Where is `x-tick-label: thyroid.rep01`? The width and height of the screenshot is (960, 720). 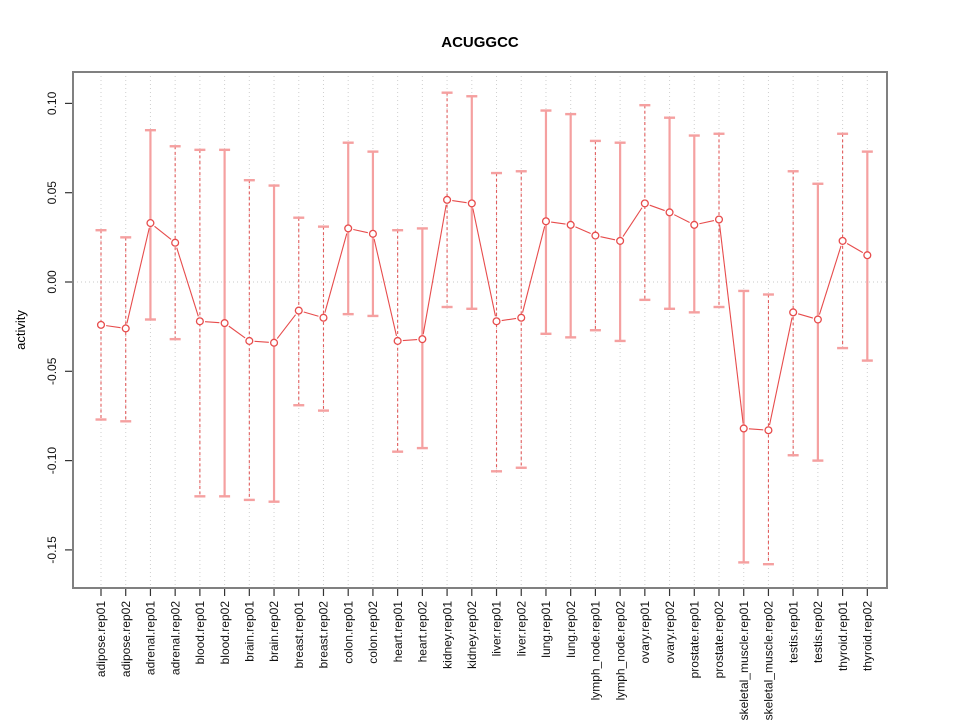
x-tick-label: thyroid.rep01 is located at coordinates (843, 636).